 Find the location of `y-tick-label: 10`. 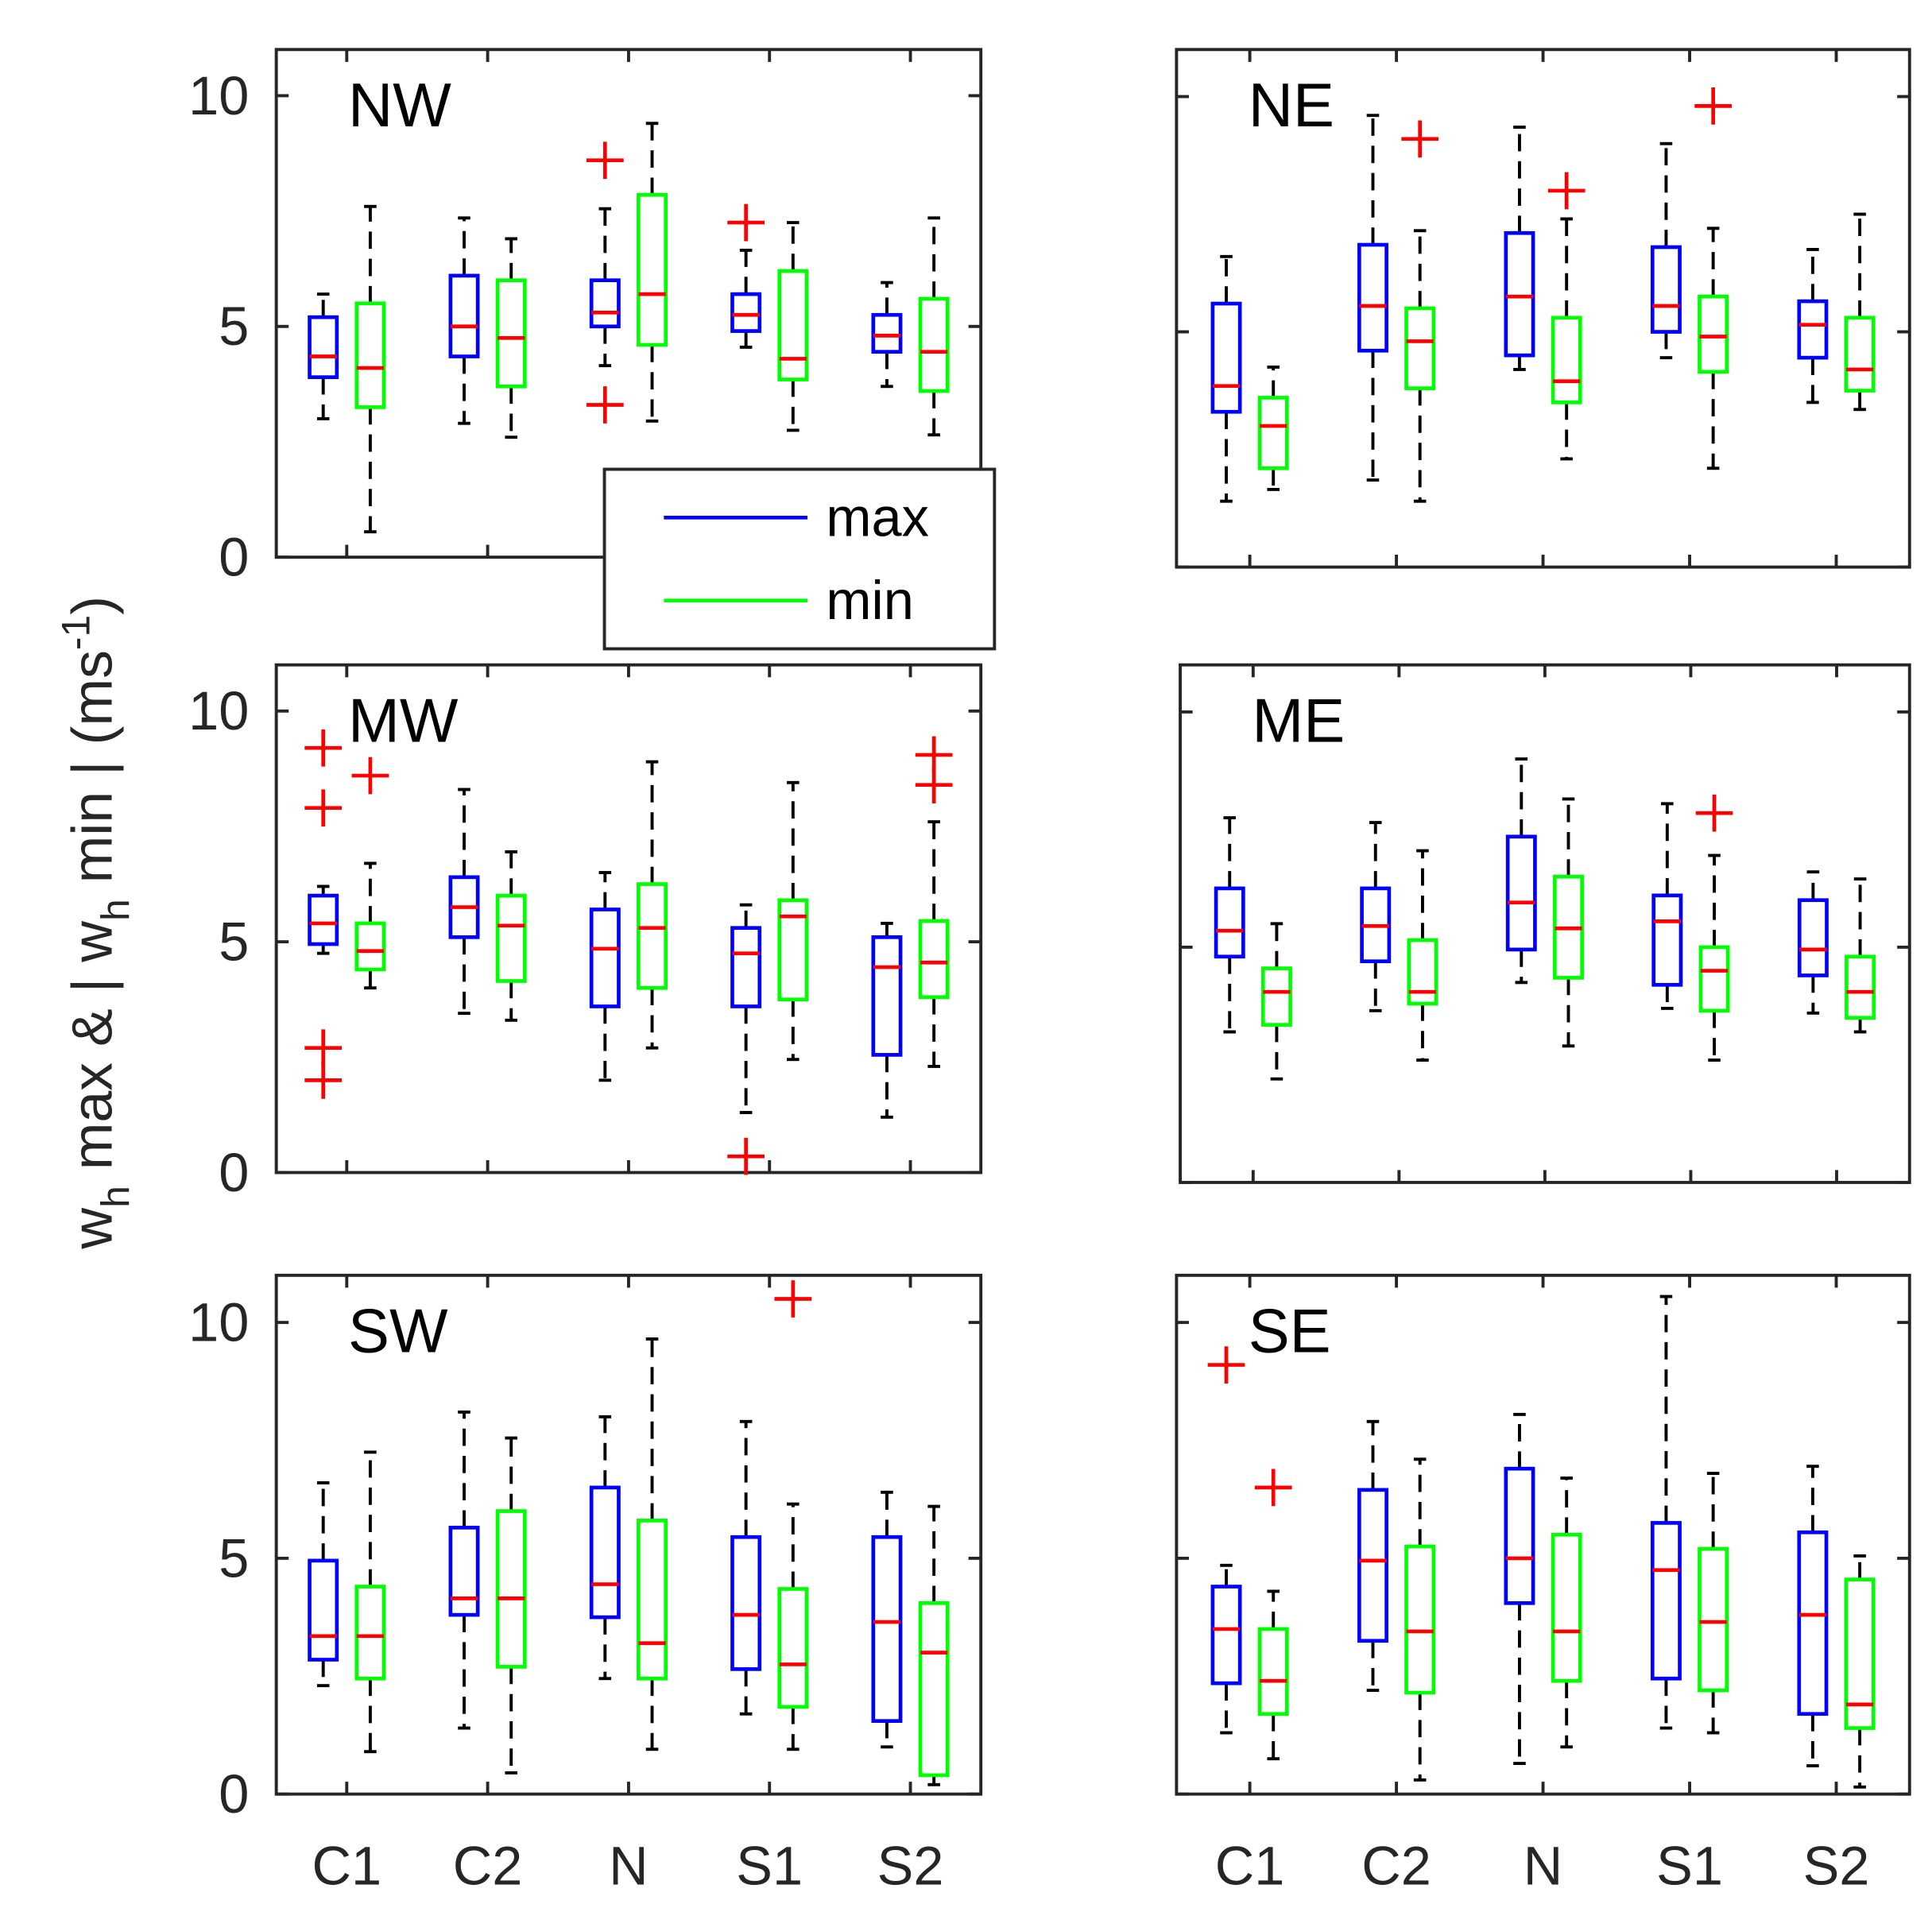

y-tick-label: 10 is located at coordinates (218, 710).